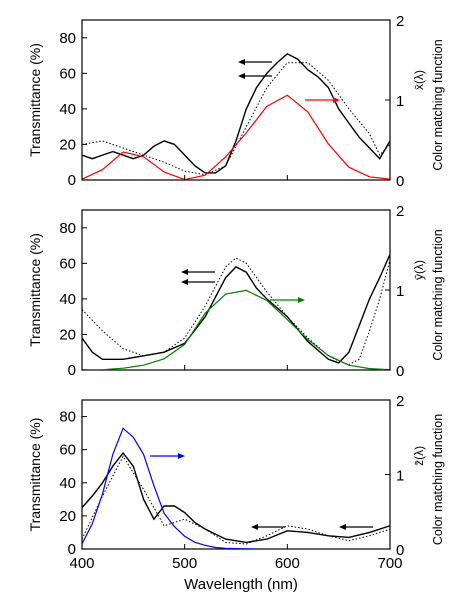 This screenshot has width=449, height=596. Describe the element at coordinates (419, 80) in the screenshot. I see `cmf-symbol: x̄(λ)` at that location.